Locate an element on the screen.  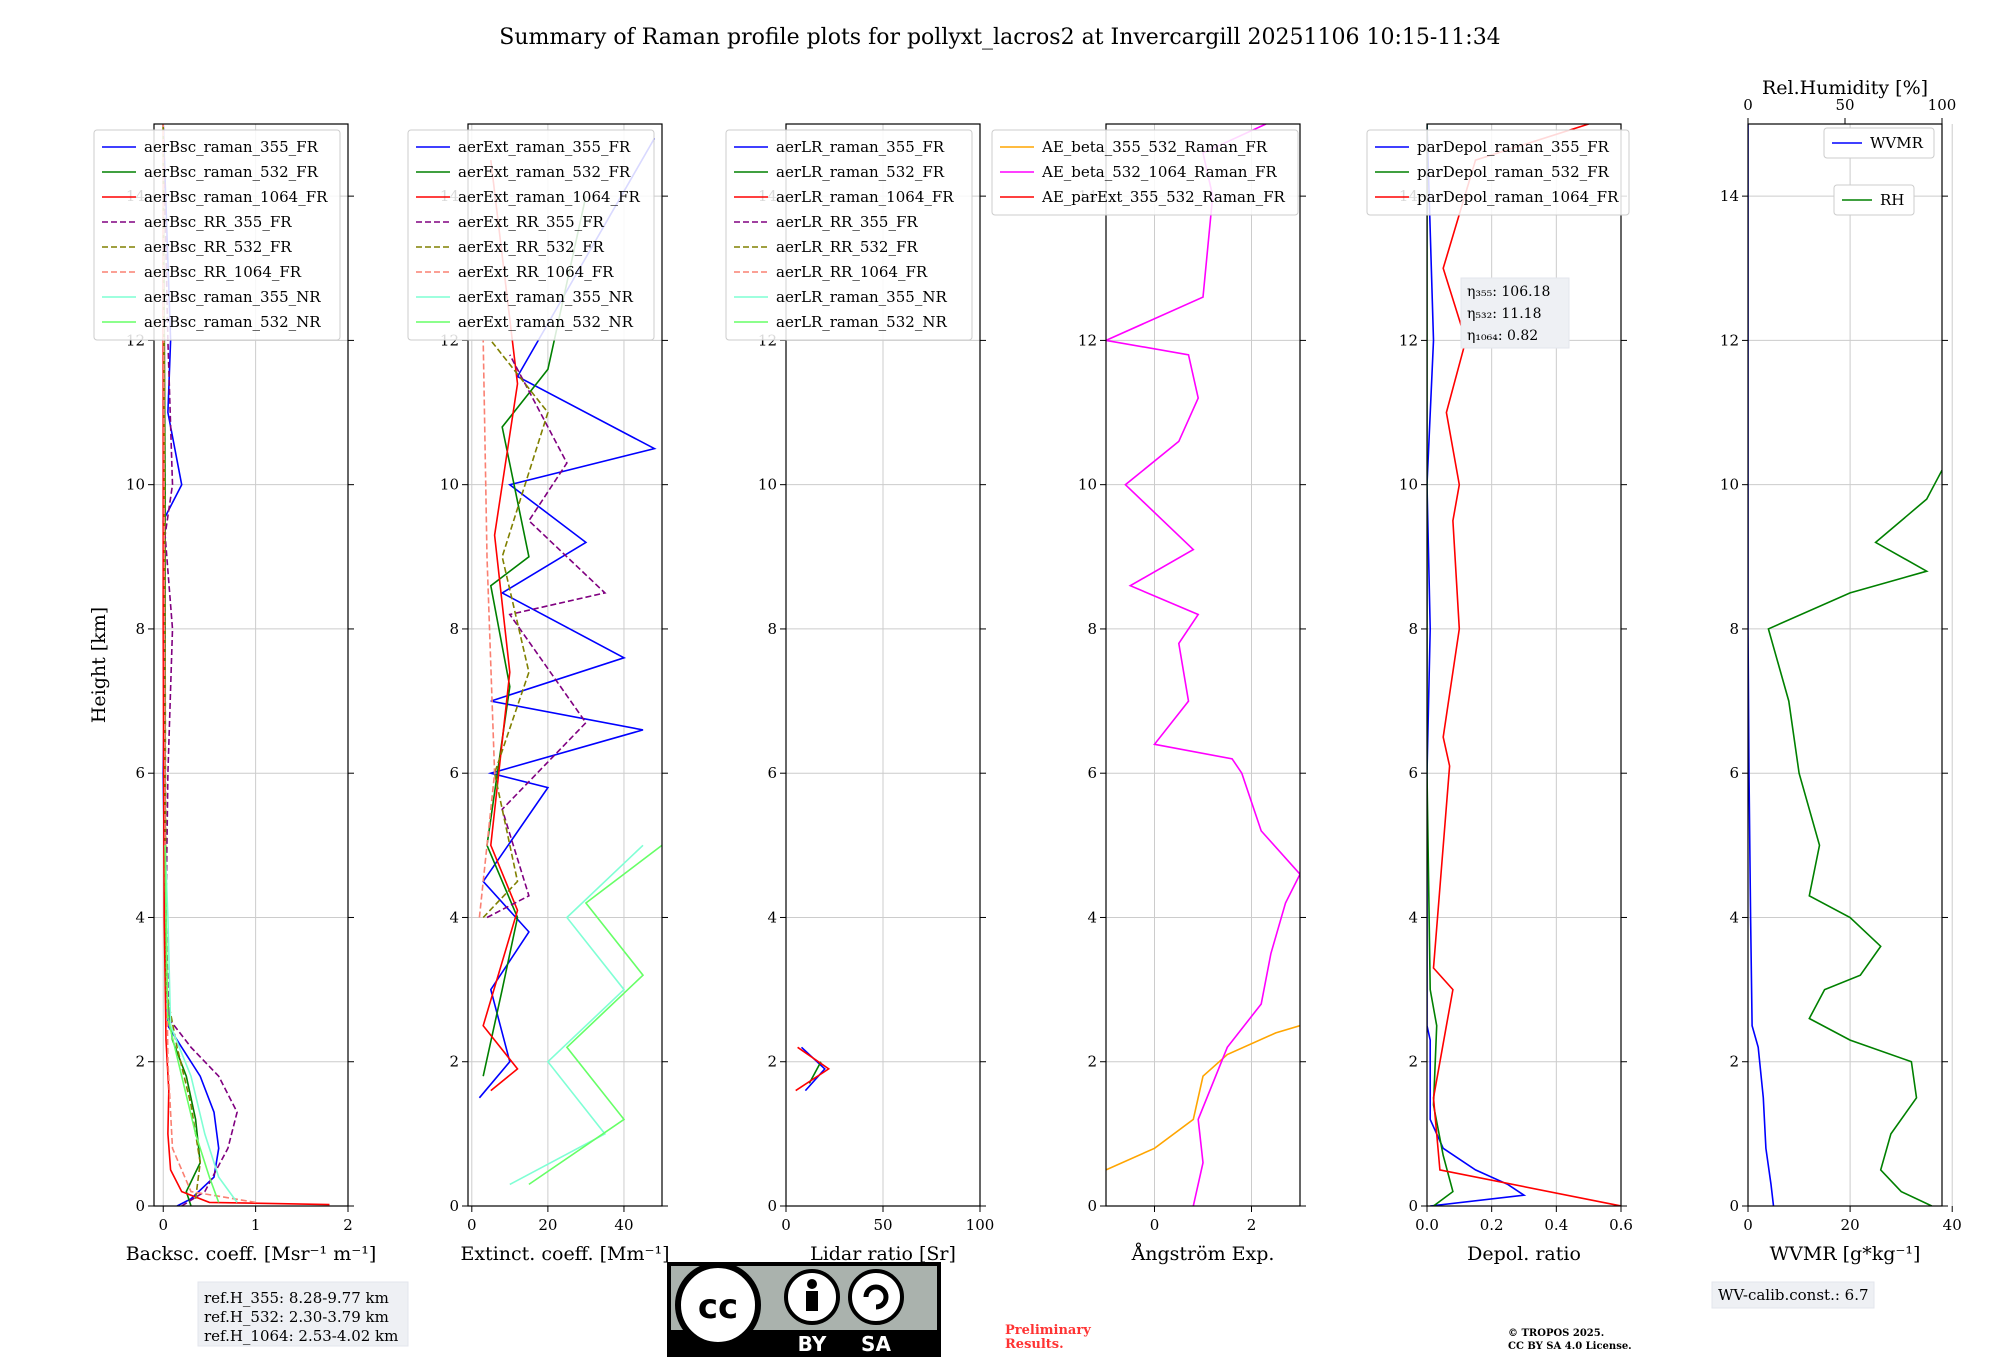
series-aerExt_raman_355_FR is located at coordinates (567, 618).